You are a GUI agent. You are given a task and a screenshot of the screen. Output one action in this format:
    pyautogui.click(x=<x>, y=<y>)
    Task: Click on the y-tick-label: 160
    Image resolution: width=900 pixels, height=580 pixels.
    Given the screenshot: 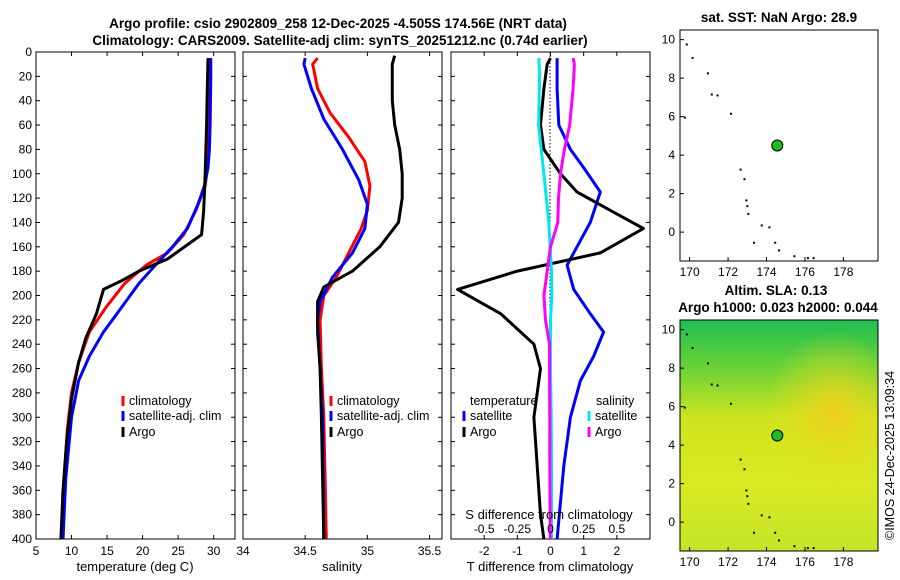 What is the action you would take?
    pyautogui.click(x=22, y=247)
    